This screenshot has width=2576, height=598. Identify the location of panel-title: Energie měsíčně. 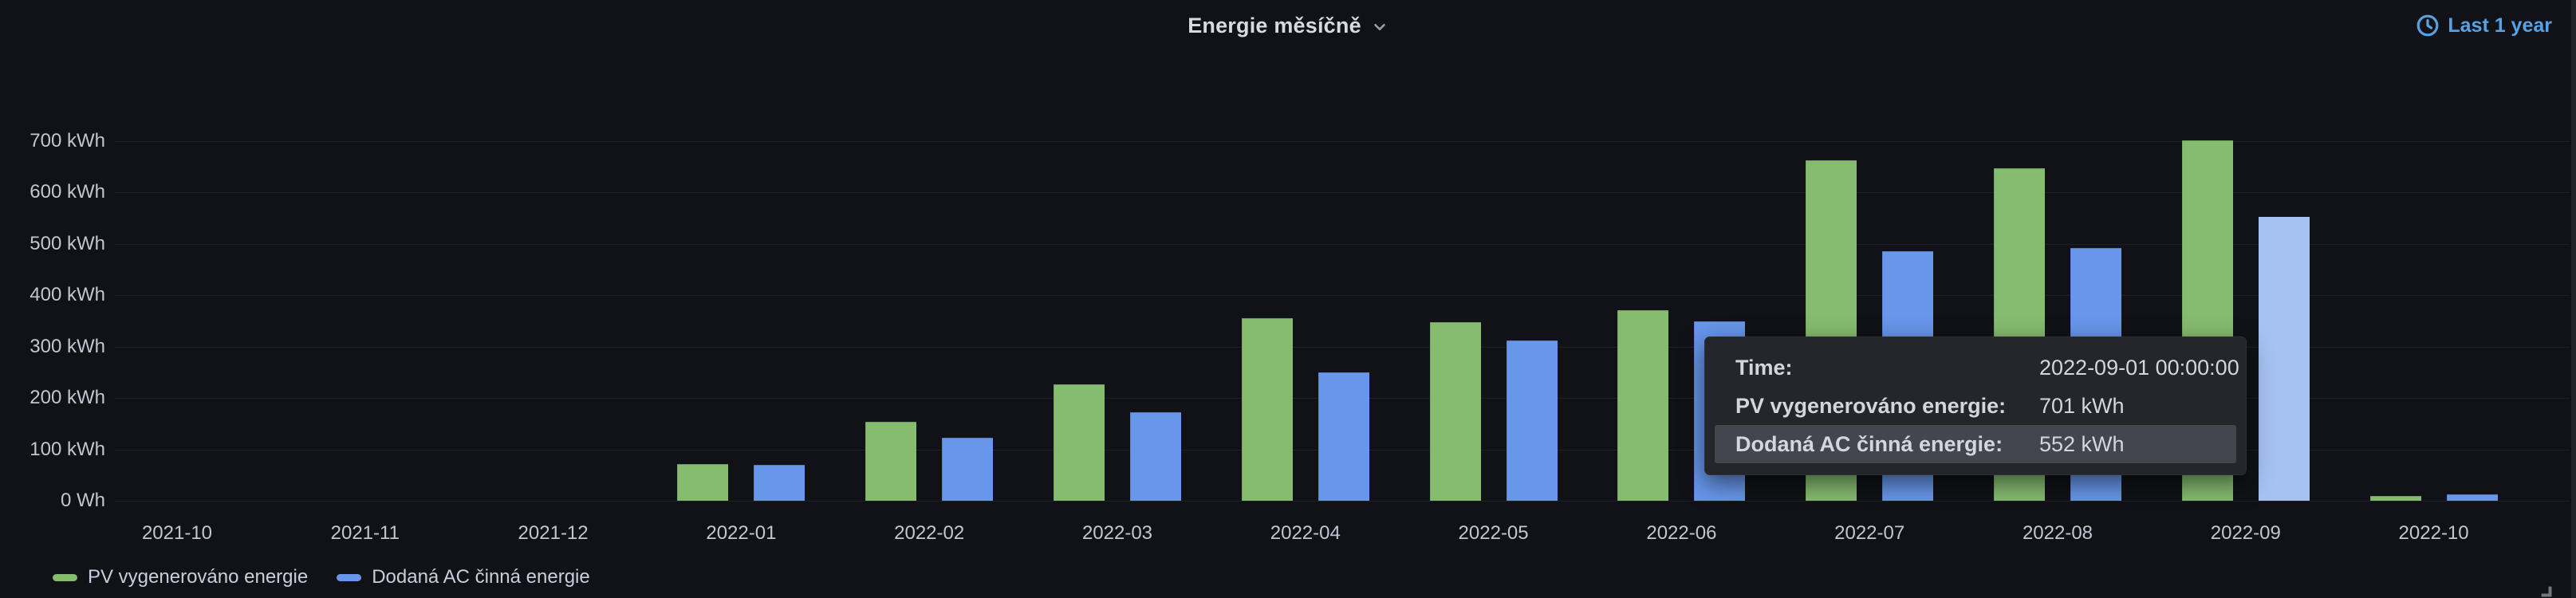
(1274, 25).